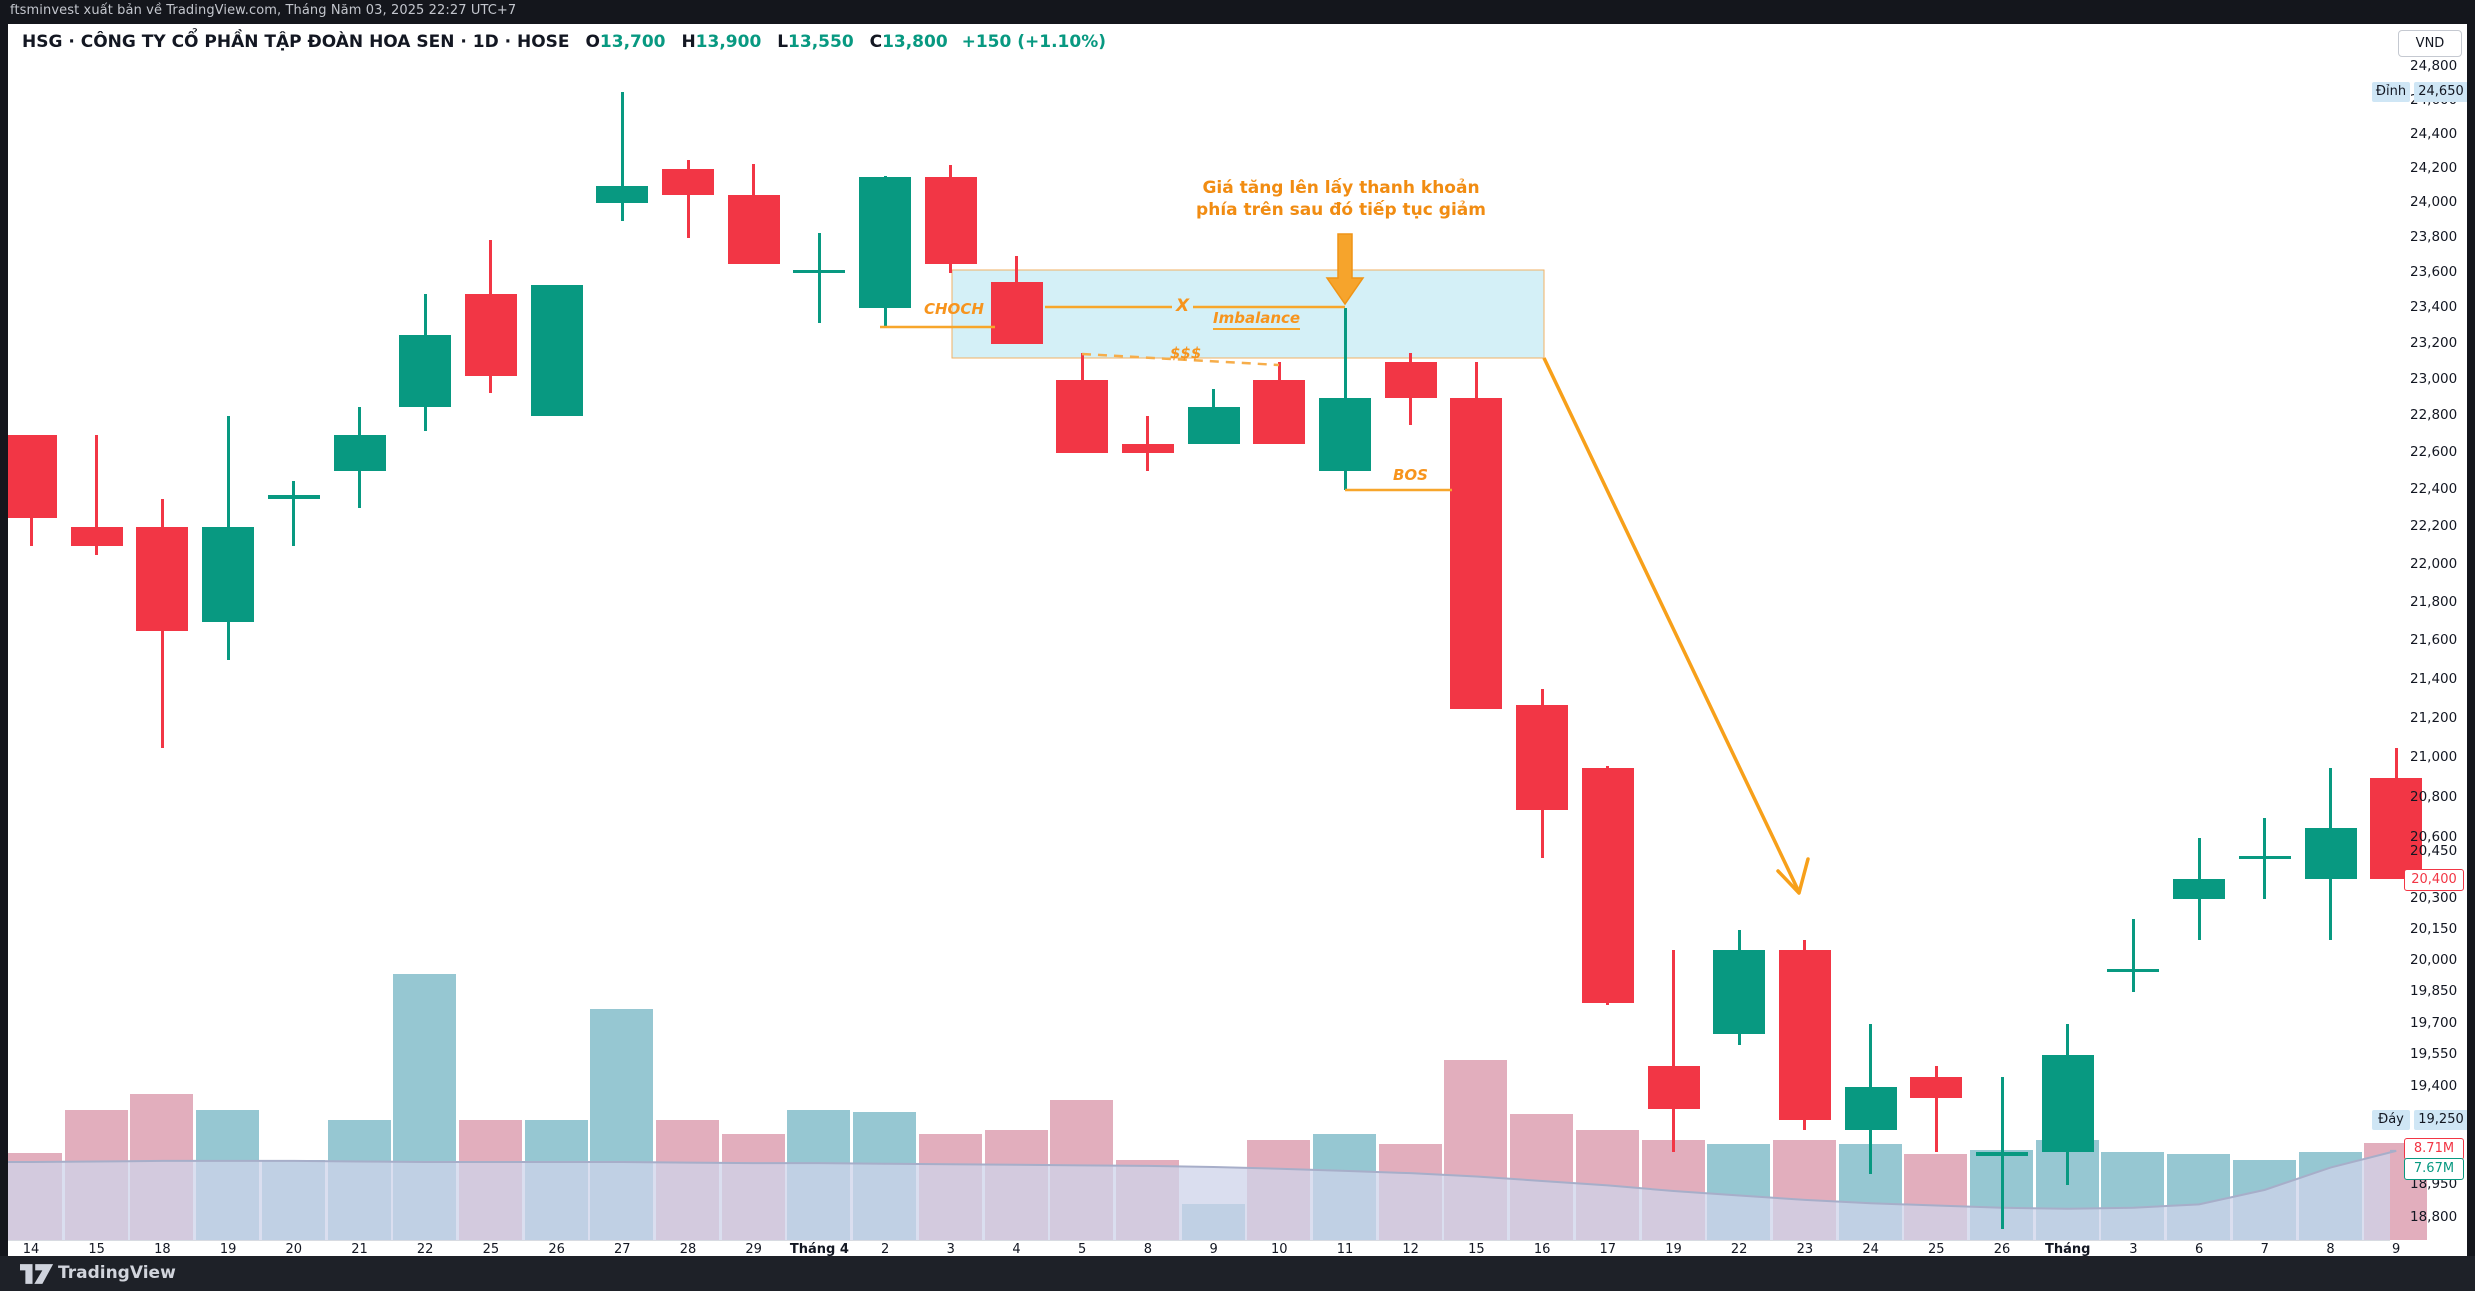 Image resolution: width=2475 pixels, height=1291 pixels. I want to click on date-tick-label: 11, so click(1345, 1249).